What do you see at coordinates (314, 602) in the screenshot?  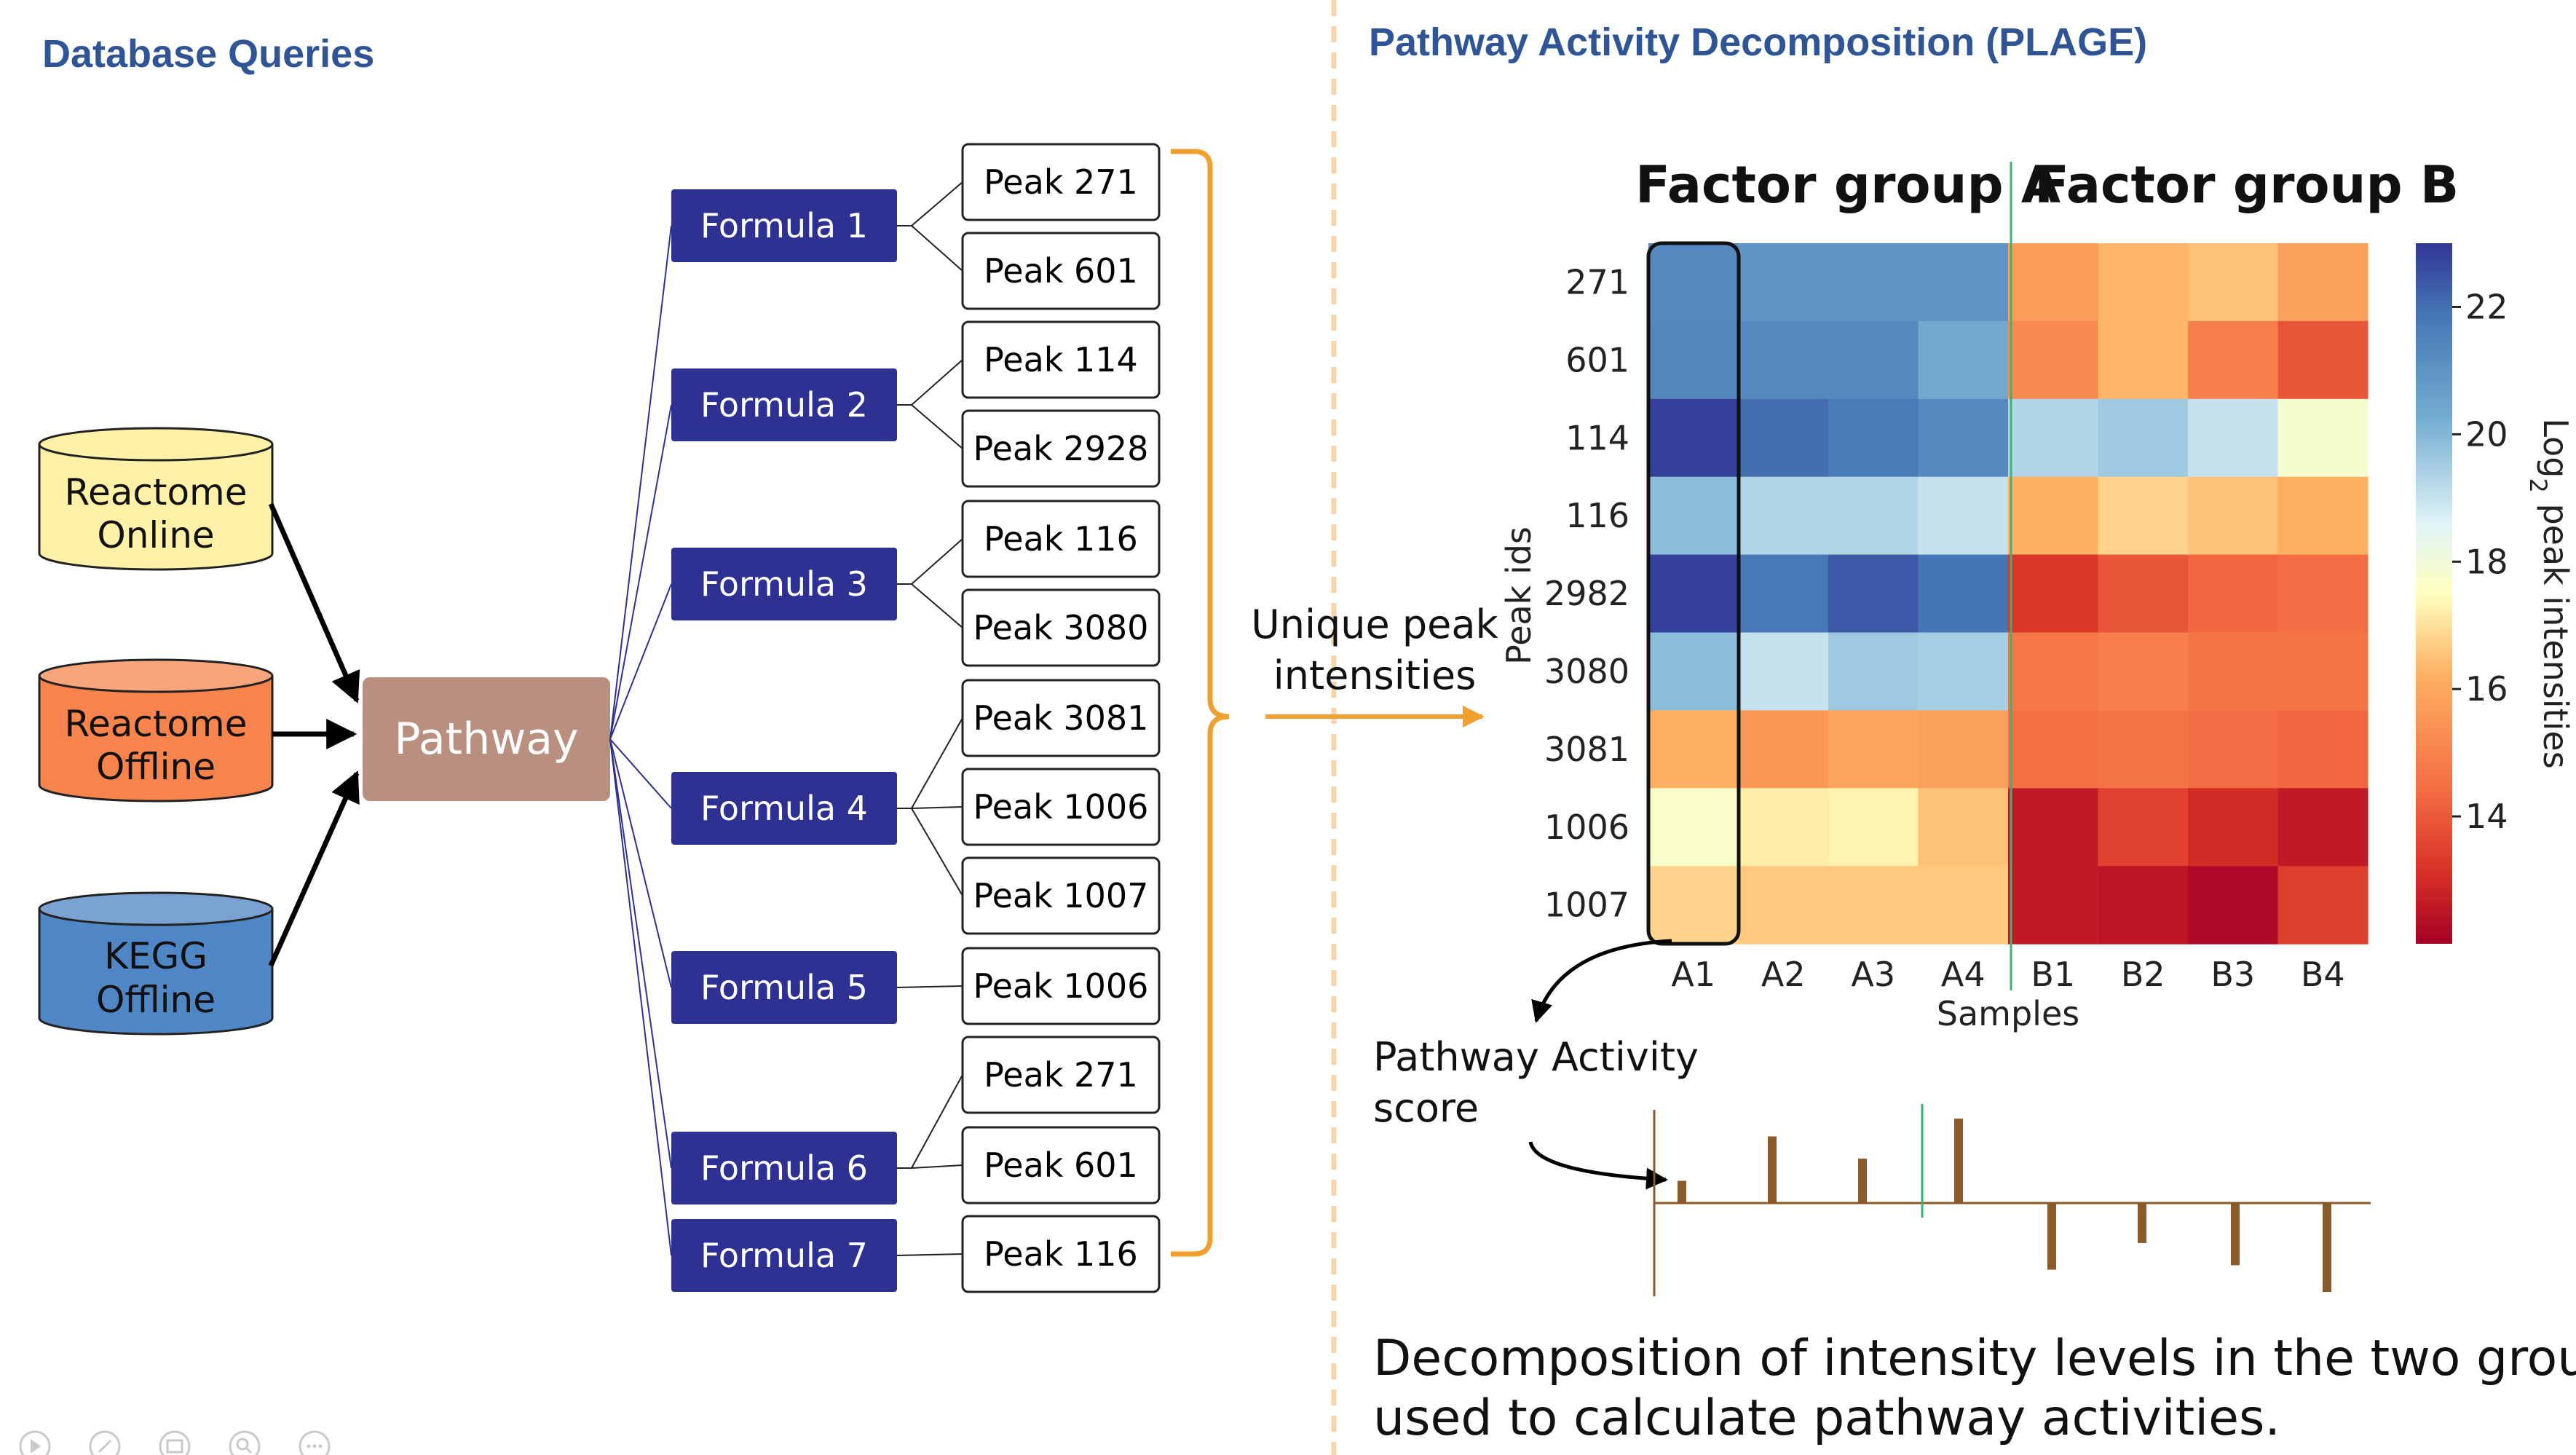 I see `arrow-online-to-pathway` at bounding box center [314, 602].